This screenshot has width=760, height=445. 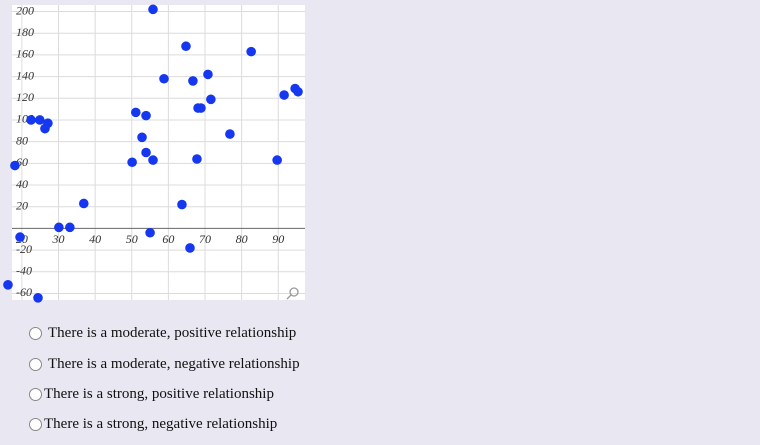 What do you see at coordinates (22, 184) in the screenshot?
I see `y-tick-label: 40` at bounding box center [22, 184].